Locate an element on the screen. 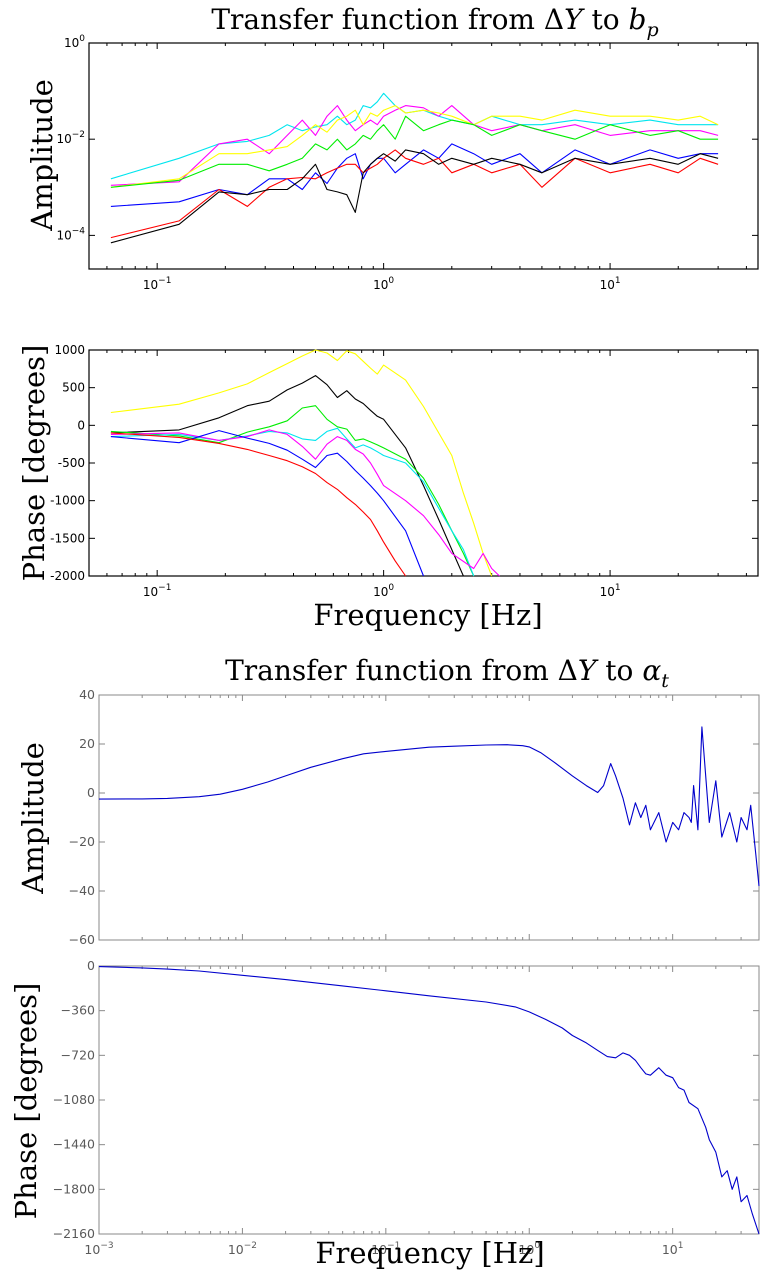  y-tick-label: −1440 is located at coordinates (74, 1144).